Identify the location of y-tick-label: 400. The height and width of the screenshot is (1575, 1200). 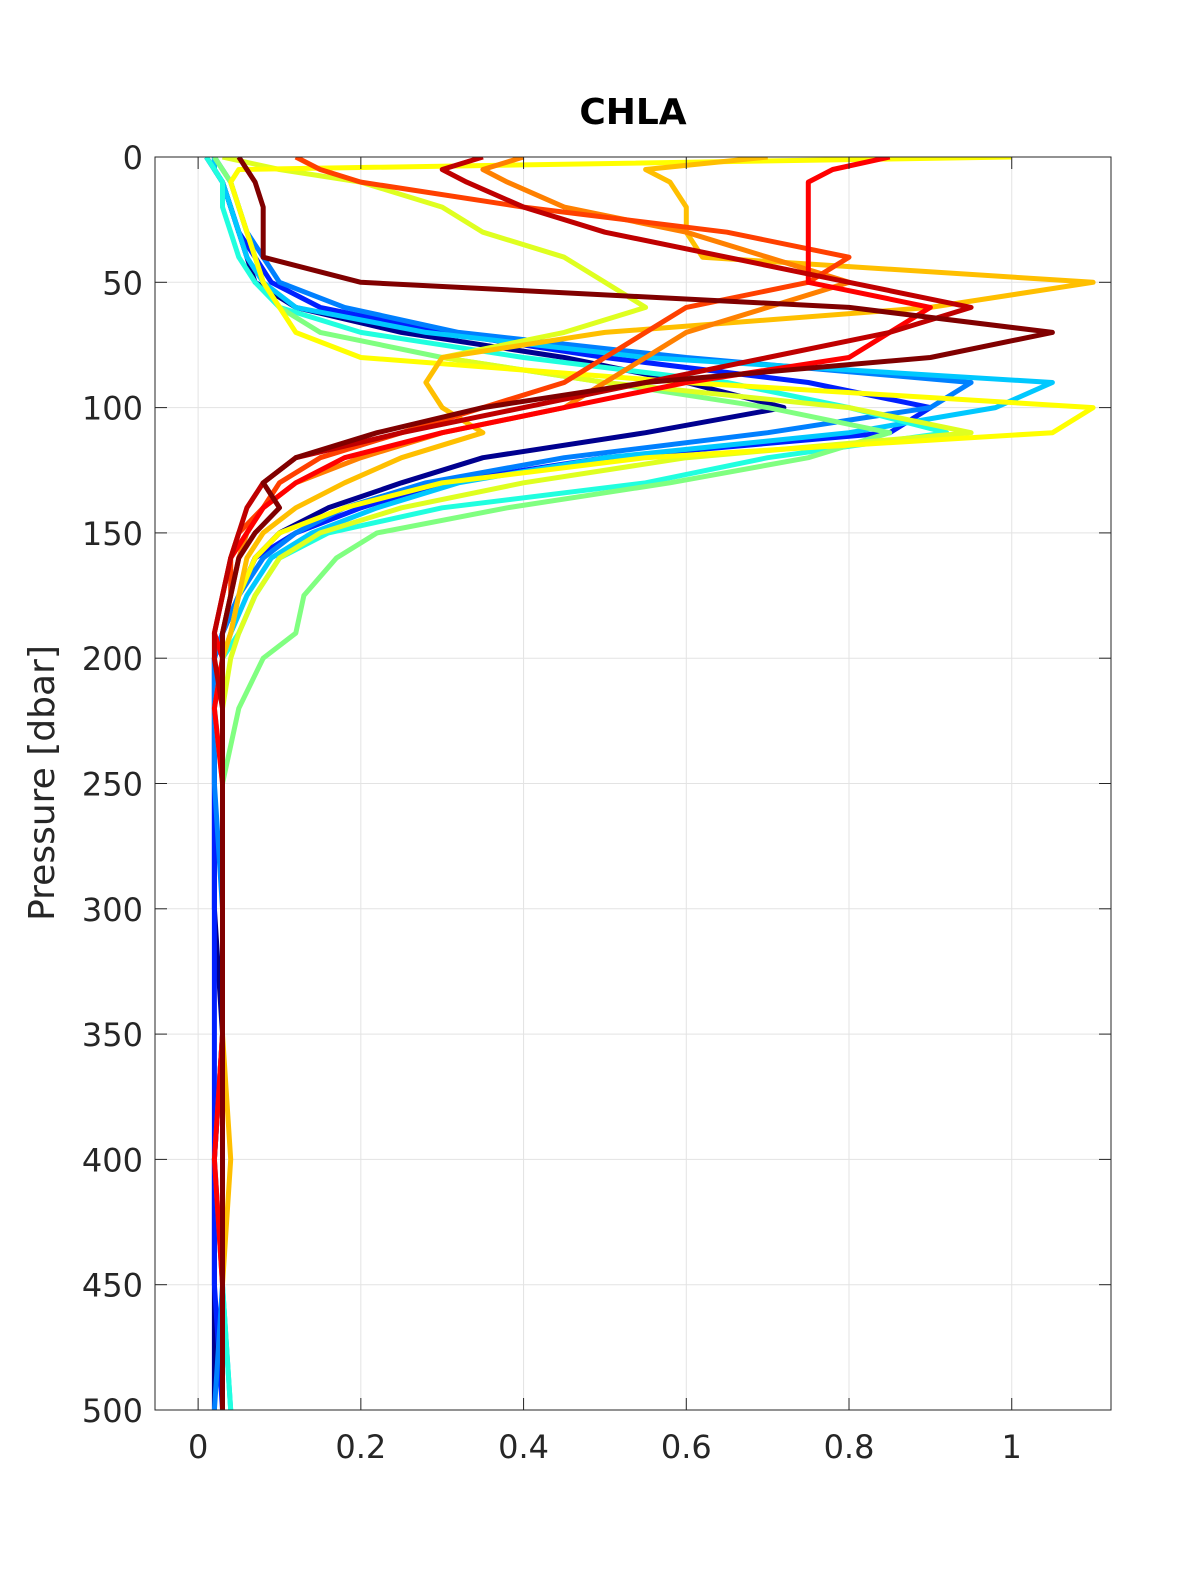
(112, 1160).